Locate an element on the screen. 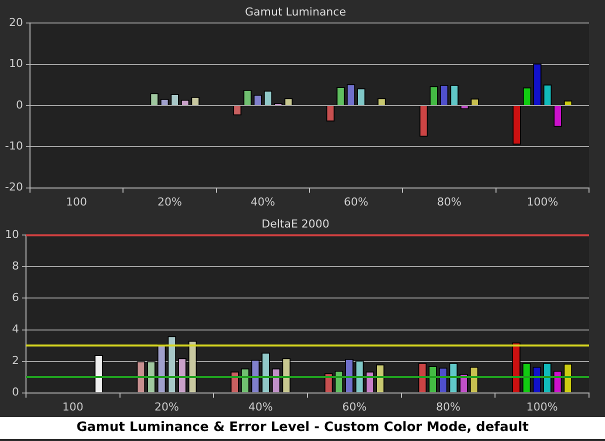 The image size is (605, 441). y-tick-label: 6 is located at coordinates (15, 297).